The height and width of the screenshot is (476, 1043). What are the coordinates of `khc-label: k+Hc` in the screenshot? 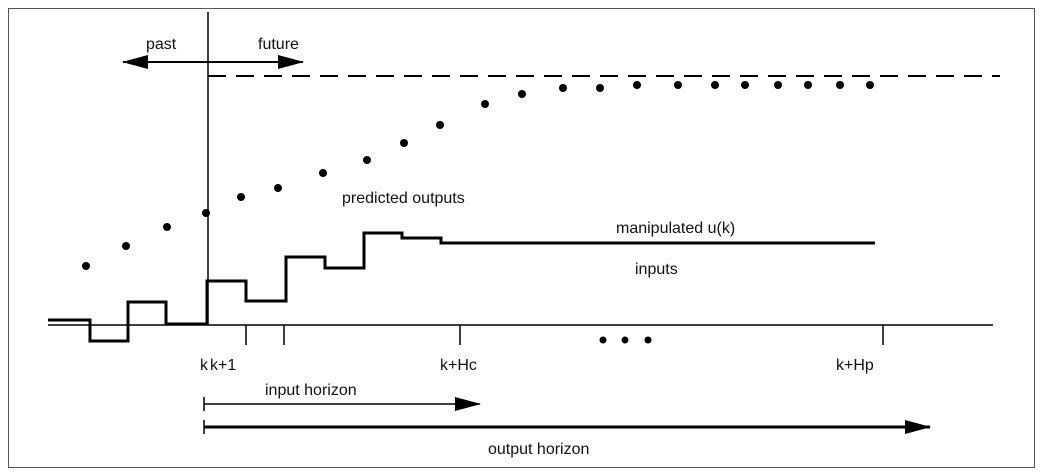 It's located at (458, 365).